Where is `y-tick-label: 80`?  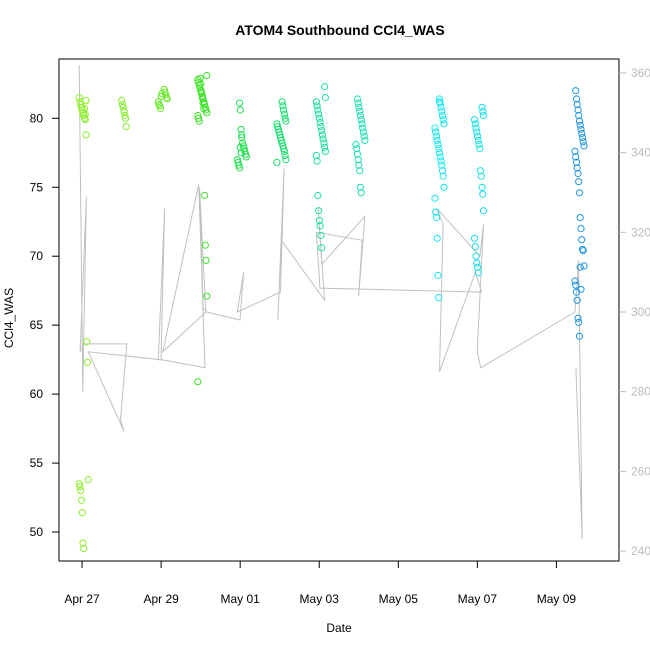 y-tick-label: 80 is located at coordinates (37, 118).